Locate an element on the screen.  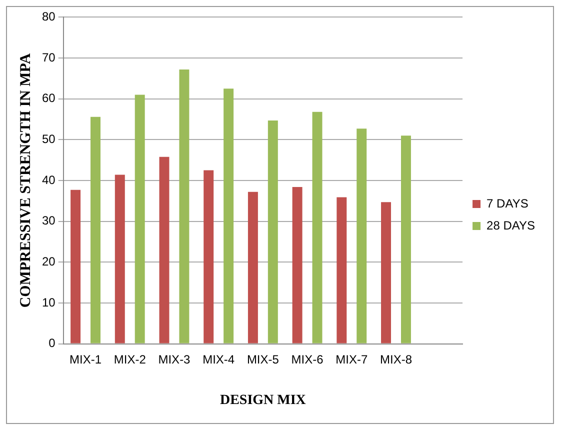
x-tick-label: MIX-1 is located at coordinates (86, 359).